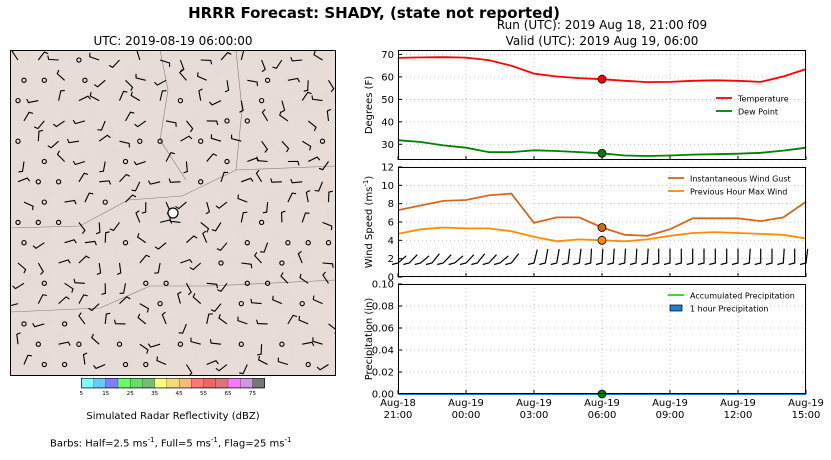 The image size is (831, 460). Describe the element at coordinates (383, 351) in the screenshot. I see `y-tick-label: 0.04` at that location.